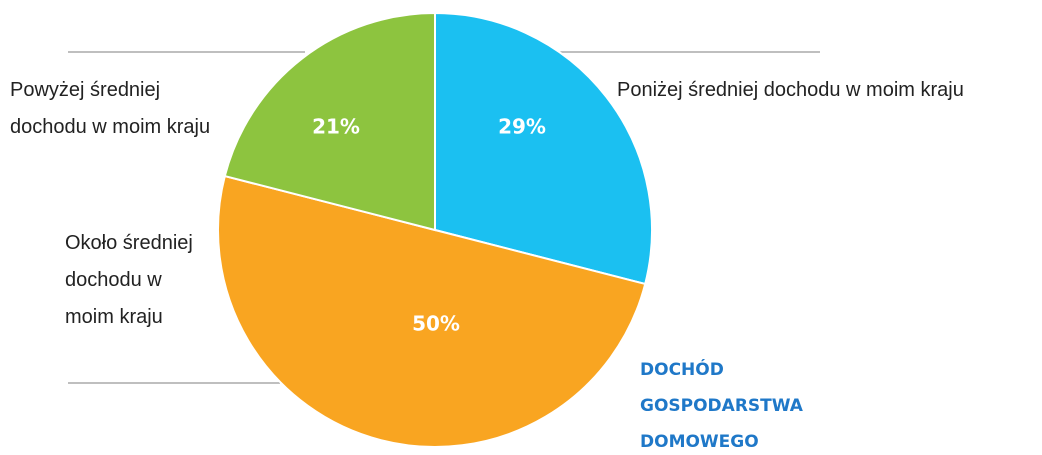 The image size is (1042, 455). What do you see at coordinates (436, 324) in the screenshot?
I see `value-label: 50%` at bounding box center [436, 324].